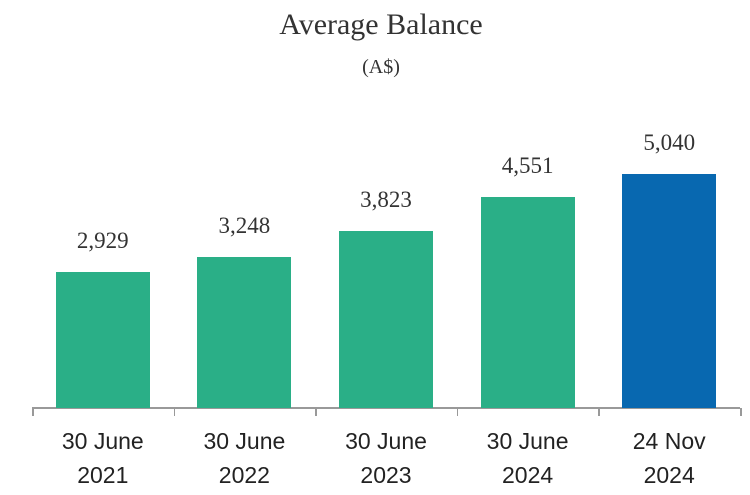 This screenshot has height=495, width=750. I want to click on x-tick-label: 30 June 2023, so click(386, 458).